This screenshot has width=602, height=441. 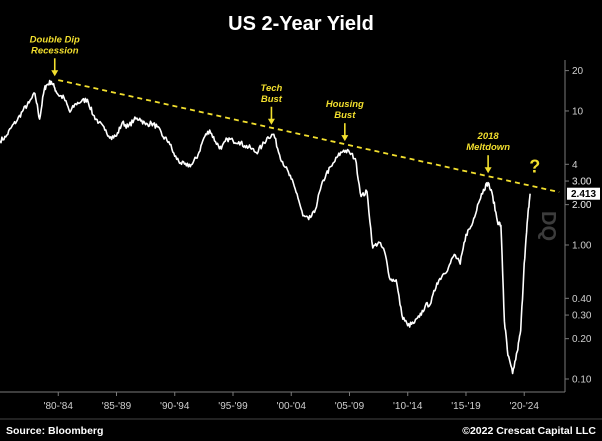 I want to click on y-tick-label: 0.30, so click(x=582, y=316).